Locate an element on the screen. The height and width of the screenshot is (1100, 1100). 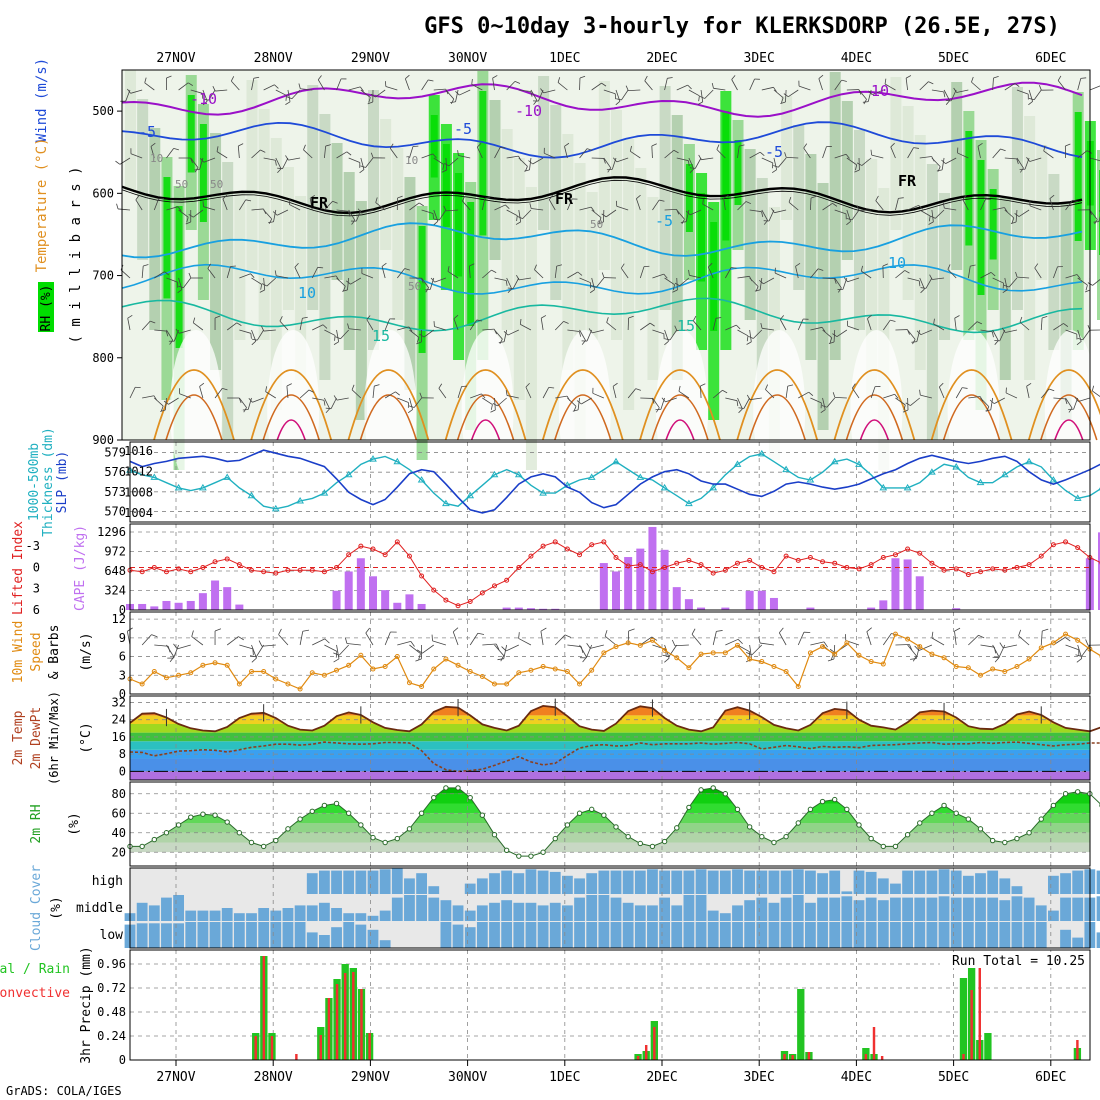
freezing-contour is located at coordinates (602, 198).